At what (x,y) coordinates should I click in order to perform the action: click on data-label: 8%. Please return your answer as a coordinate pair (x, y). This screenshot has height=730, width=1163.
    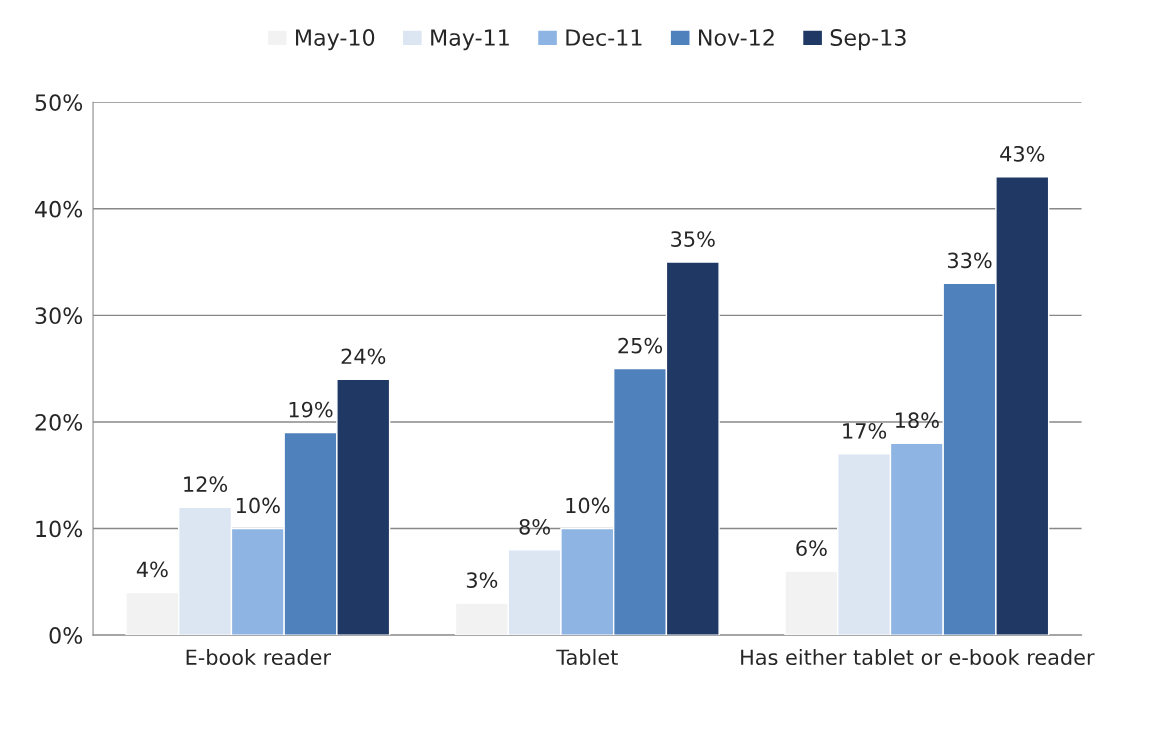
    Looking at the image, I should click on (534, 526).